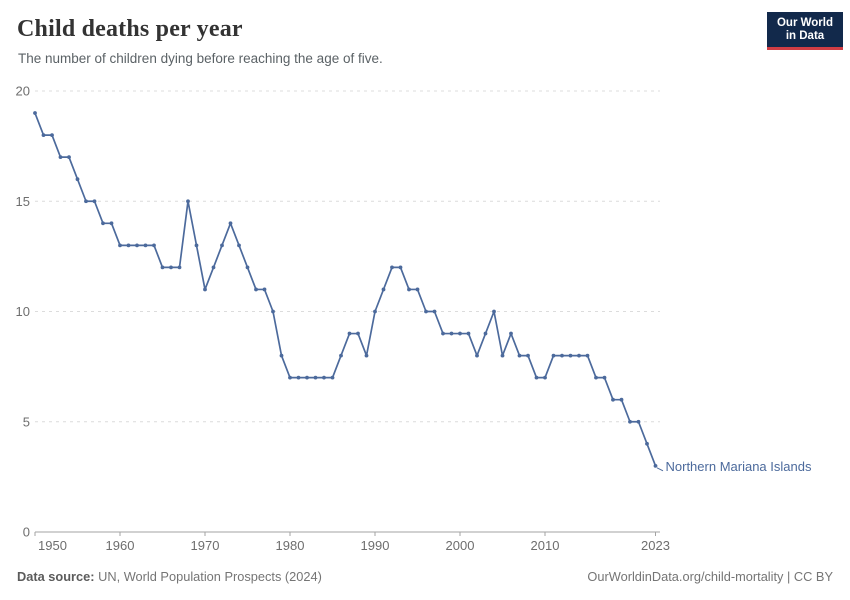  Describe the element at coordinates (290, 545) in the screenshot. I see `x-axis-label: 1980` at that location.